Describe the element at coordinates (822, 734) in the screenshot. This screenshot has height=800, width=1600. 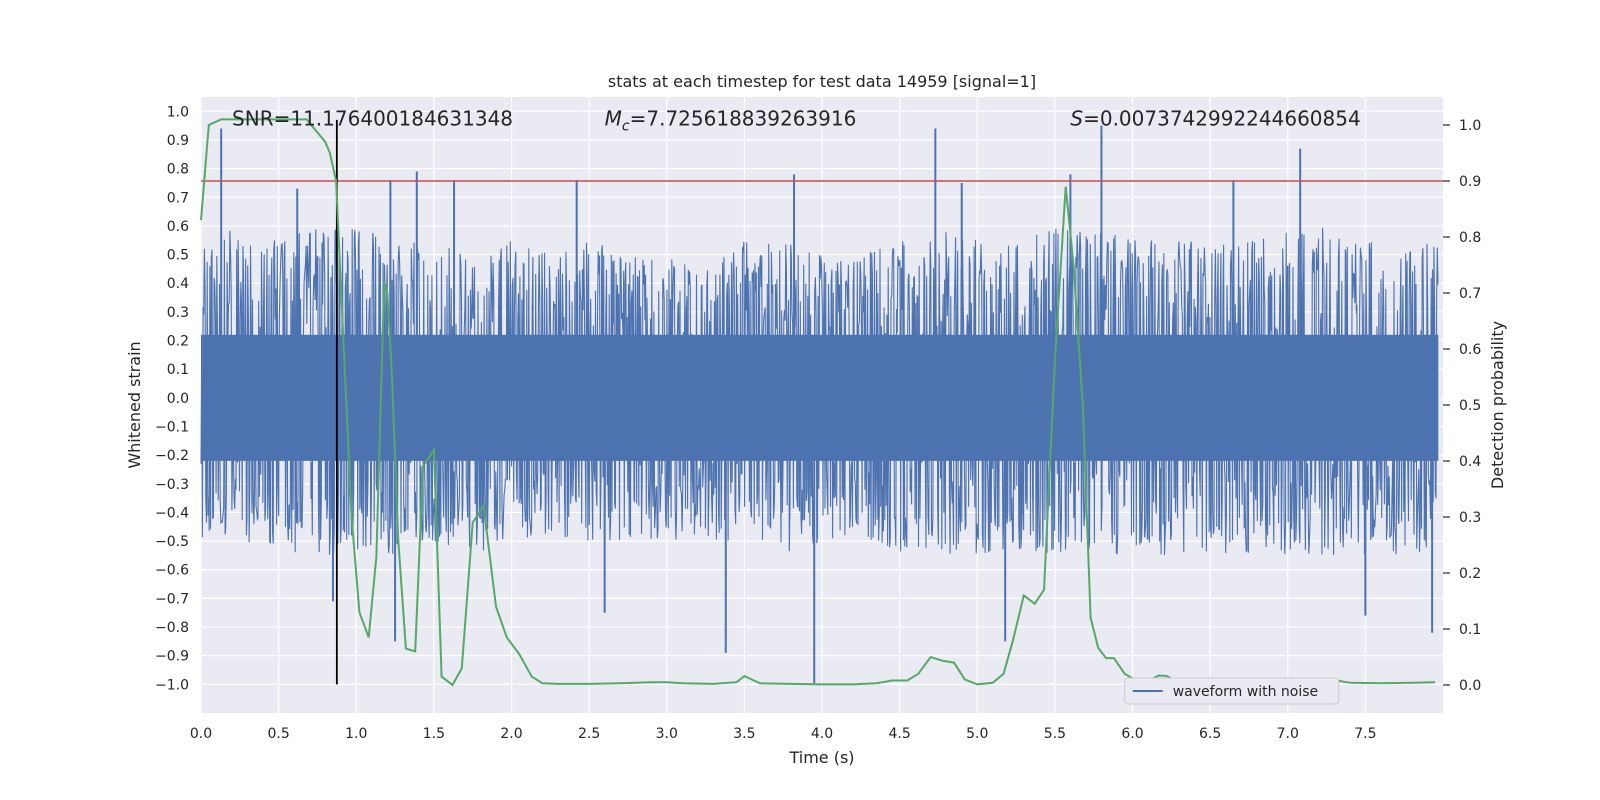
I see `x-tick-label-8: 4.0` at that location.